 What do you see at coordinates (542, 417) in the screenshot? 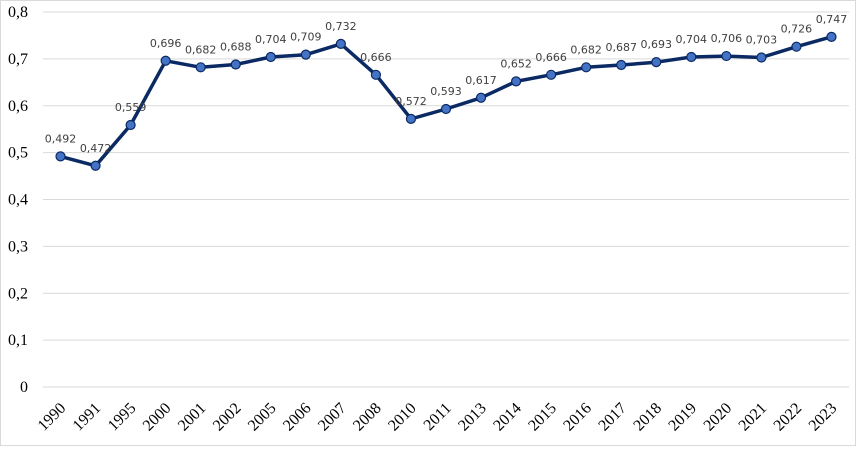
I see `x-tick-label: 2015` at bounding box center [542, 417].